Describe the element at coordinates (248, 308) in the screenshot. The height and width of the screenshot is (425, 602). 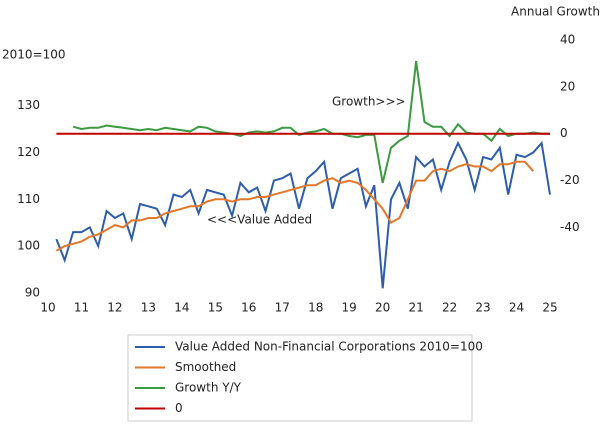
I see `x-tick-label: 16` at that location.